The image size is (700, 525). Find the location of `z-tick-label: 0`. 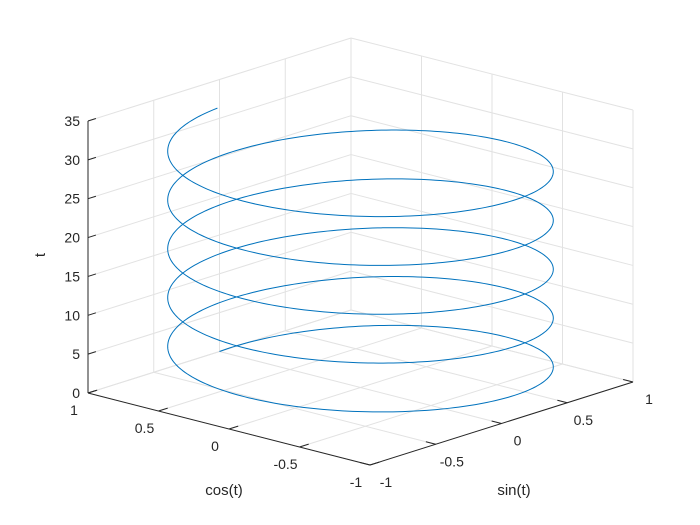

z-tick-label: 0 is located at coordinates (76, 393).